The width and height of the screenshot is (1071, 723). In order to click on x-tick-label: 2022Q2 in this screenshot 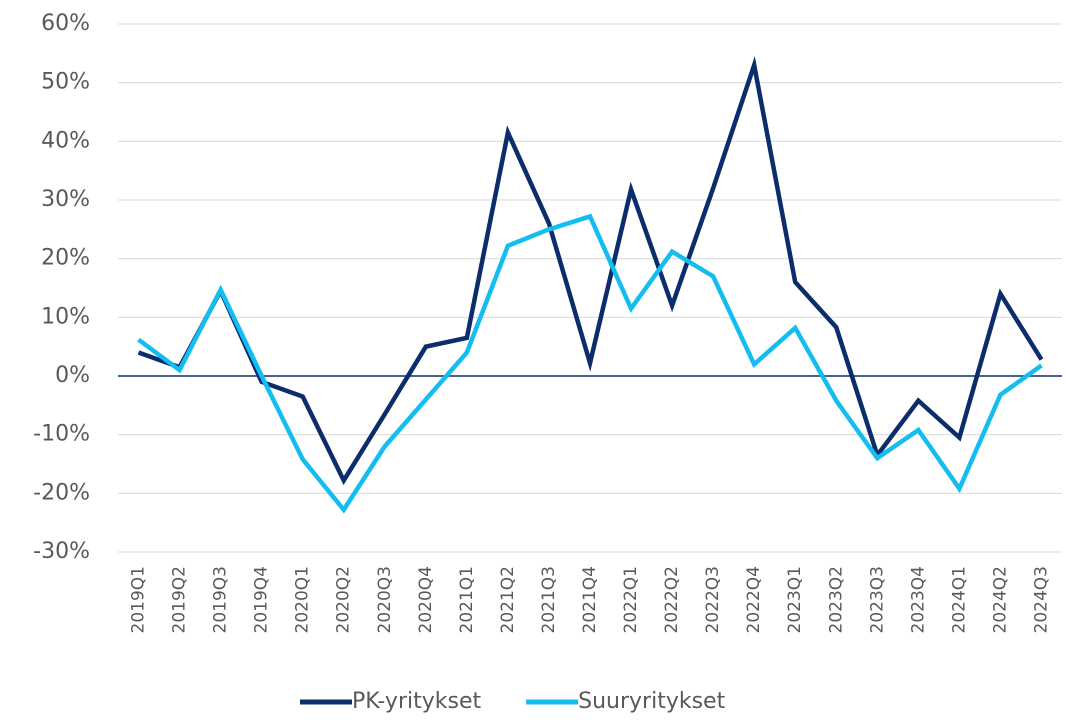, I will do `click(672, 599)`.